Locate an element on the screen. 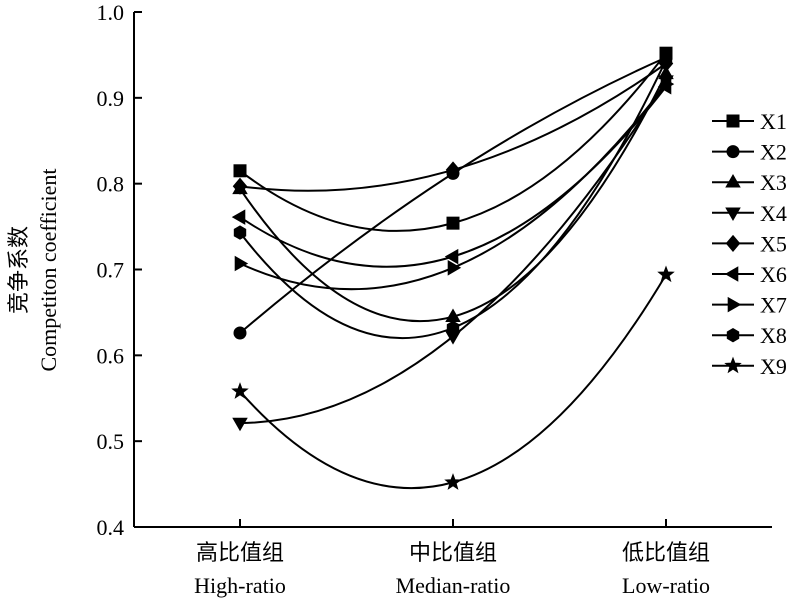 The height and width of the screenshot is (603, 800). category-label-zh-0: 高比值组 is located at coordinates (240, 553).